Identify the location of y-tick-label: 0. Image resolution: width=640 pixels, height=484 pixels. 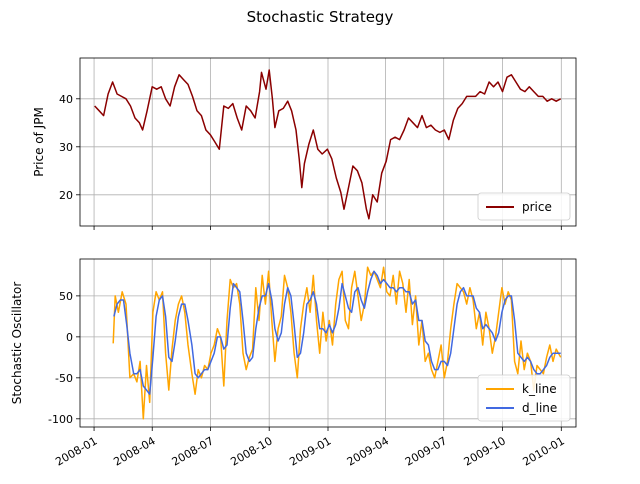
(69, 337).